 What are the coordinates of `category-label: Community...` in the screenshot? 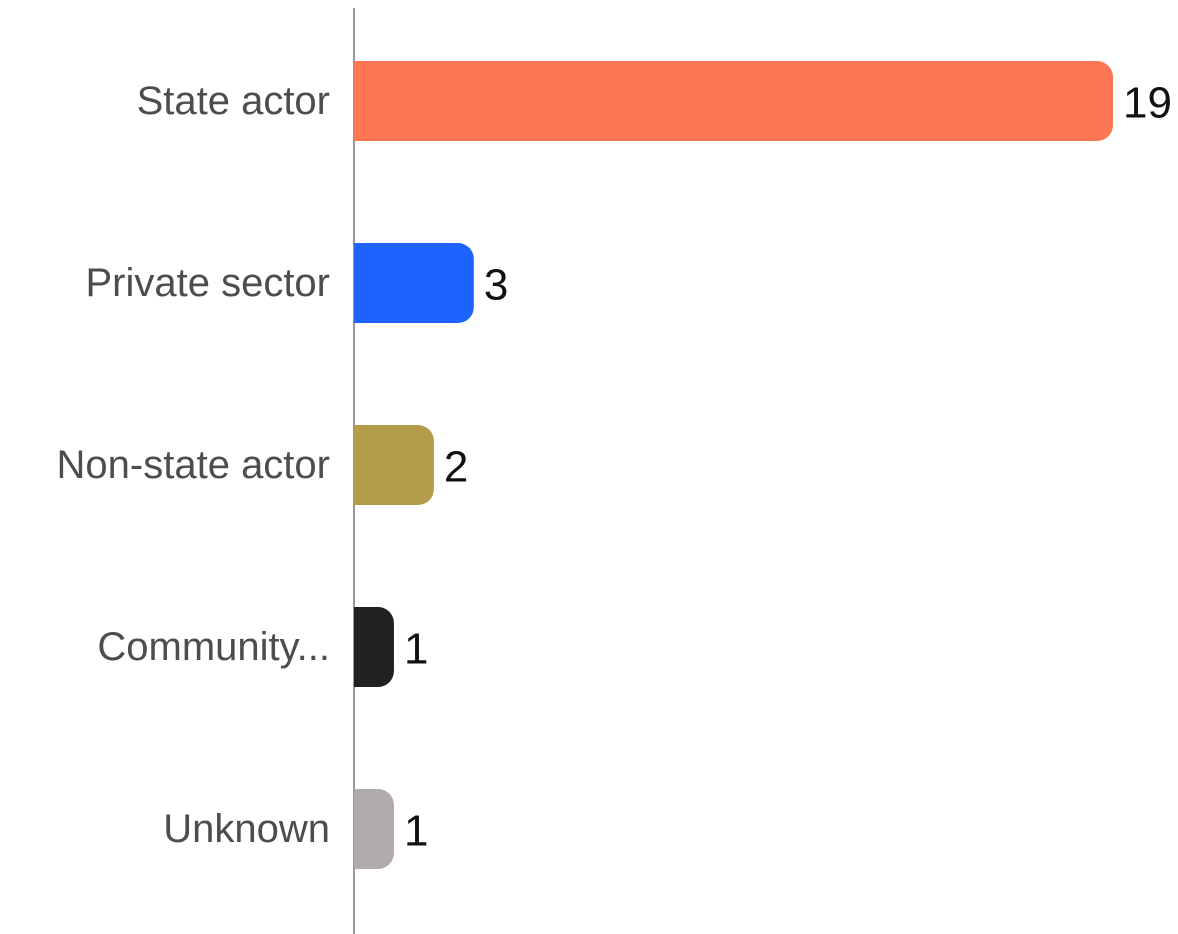 It's located at (213, 647).